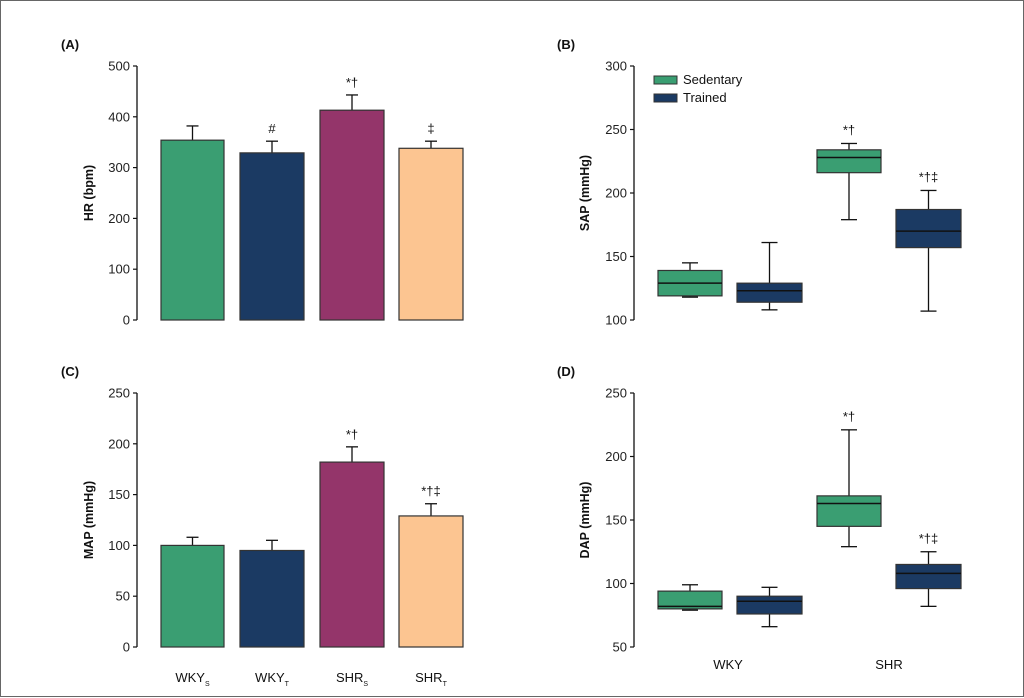 The image size is (1024, 698). Describe the element at coordinates (566, 371) in the screenshot. I see `panel-label: (D)` at that location.